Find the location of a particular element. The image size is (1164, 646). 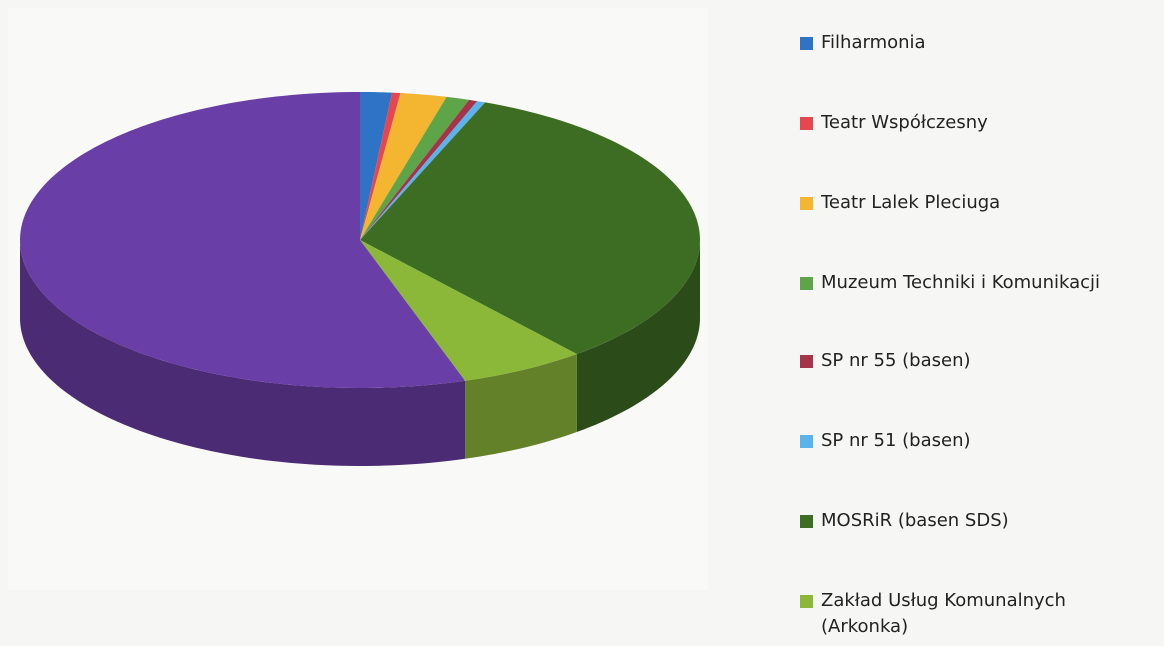

legend-item: SP nr 51 (basen) is located at coordinates (885, 441).